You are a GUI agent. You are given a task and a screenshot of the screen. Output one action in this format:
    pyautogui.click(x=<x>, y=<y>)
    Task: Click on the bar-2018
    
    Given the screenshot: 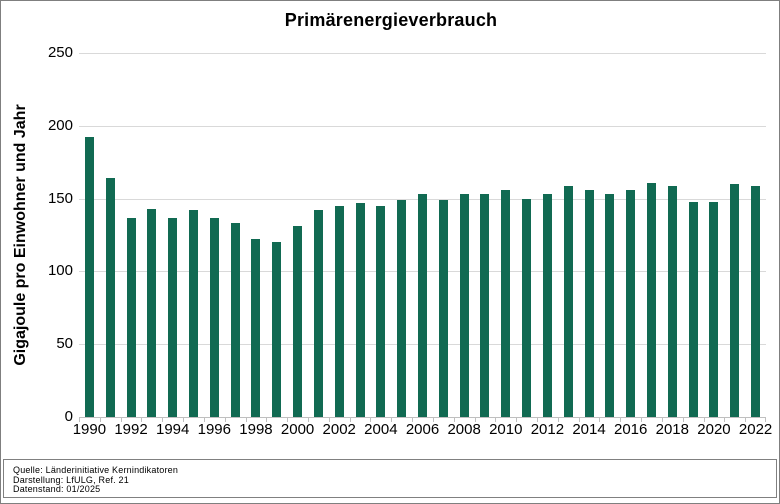 What is the action you would take?
    pyautogui.click(x=672, y=301)
    